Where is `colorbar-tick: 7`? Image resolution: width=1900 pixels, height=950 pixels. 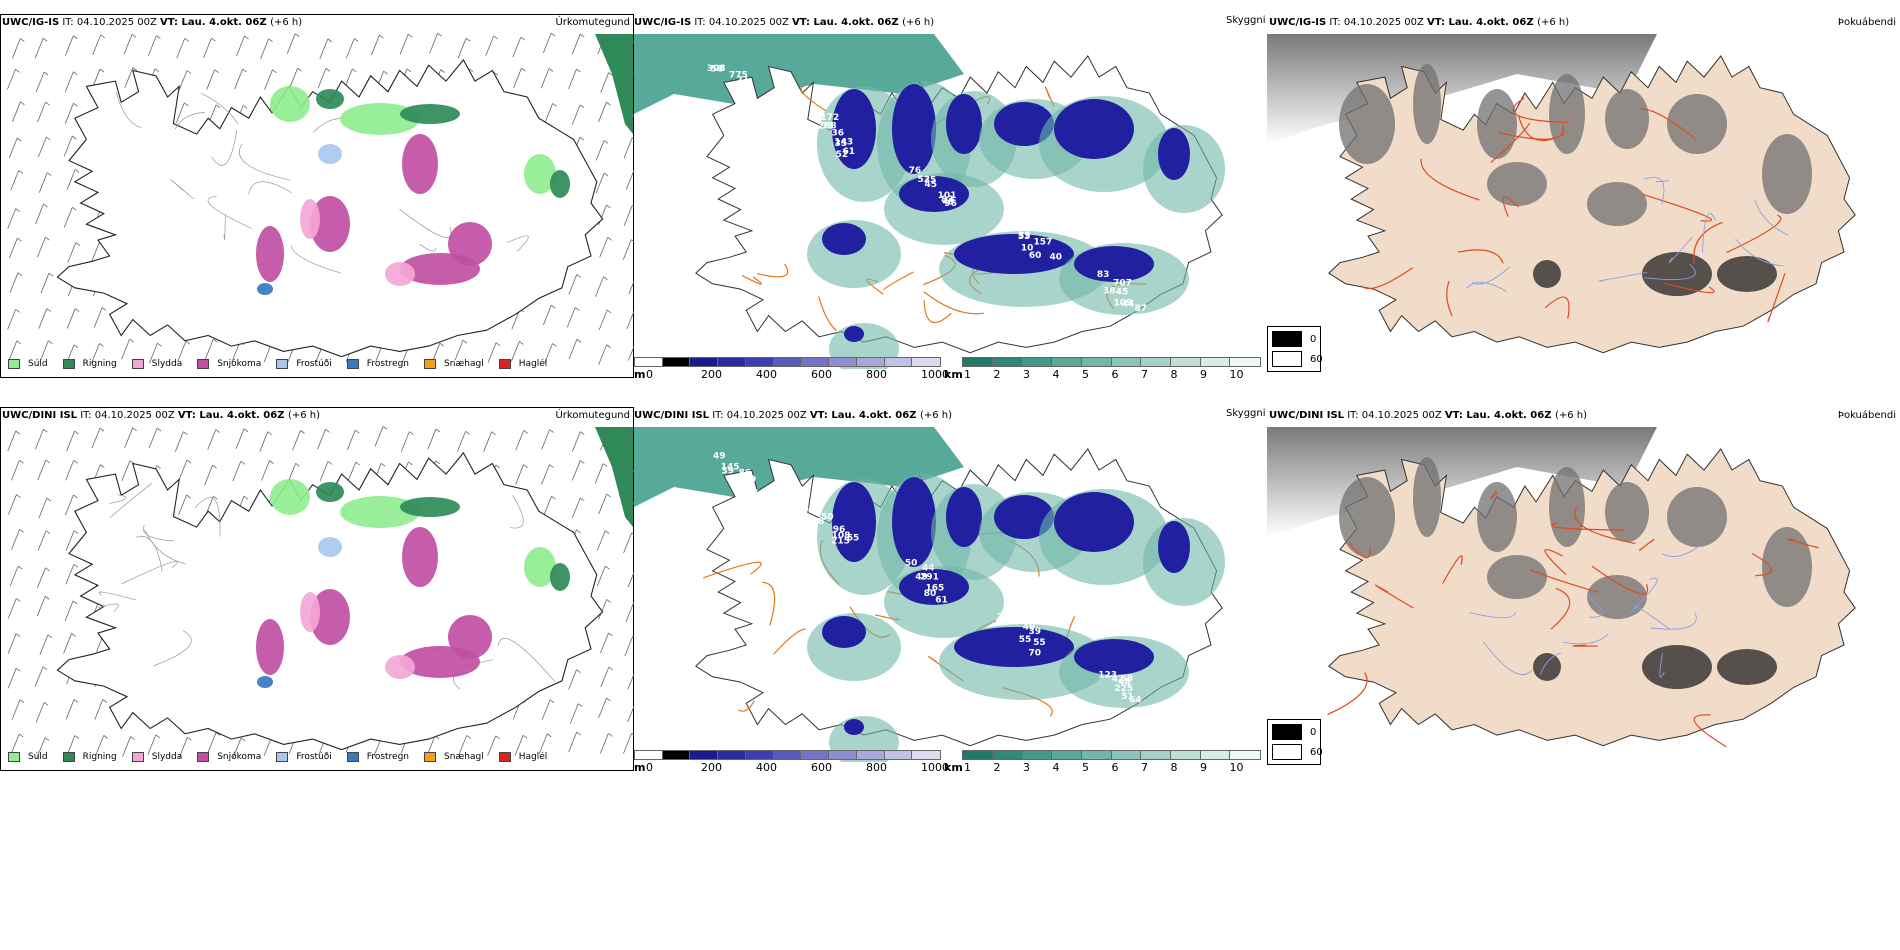 colorbar-tick: 7 is located at coordinates (1144, 767).